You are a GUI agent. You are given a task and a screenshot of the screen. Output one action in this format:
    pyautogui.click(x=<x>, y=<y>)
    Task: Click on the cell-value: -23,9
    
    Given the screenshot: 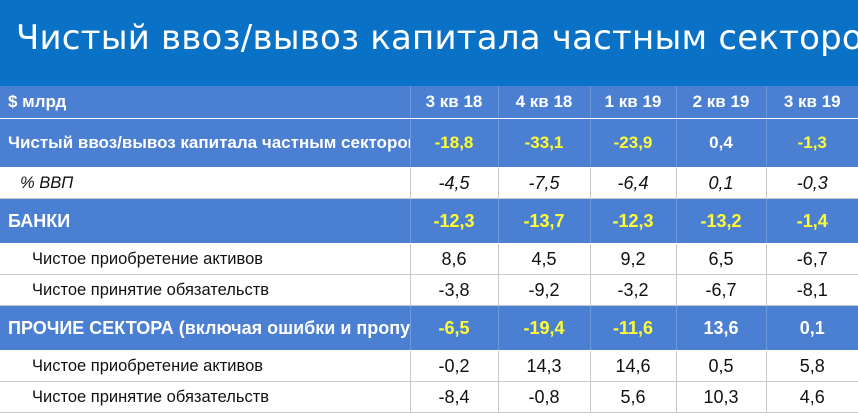 What is the action you would take?
    pyautogui.click(x=633, y=143)
    